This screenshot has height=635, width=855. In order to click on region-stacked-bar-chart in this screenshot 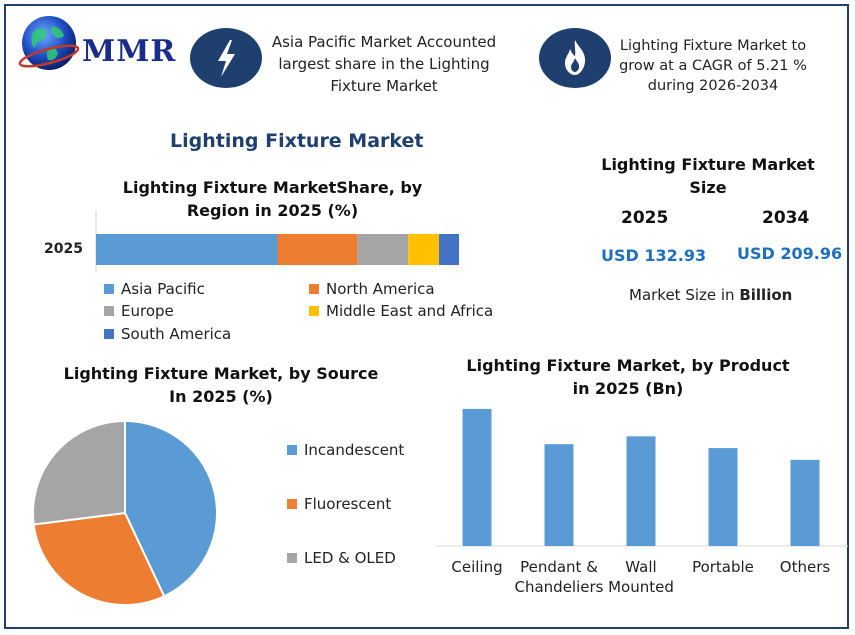, I will do `click(277, 241)`.